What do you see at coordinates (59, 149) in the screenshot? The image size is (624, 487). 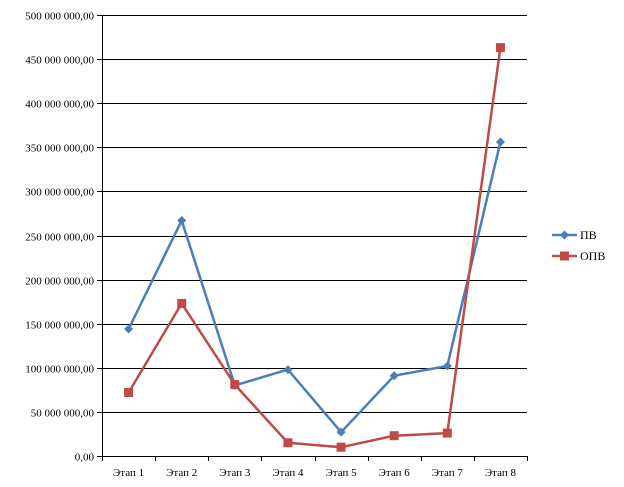 I see `y-tick-label: 350 000 000,00` at bounding box center [59, 149].